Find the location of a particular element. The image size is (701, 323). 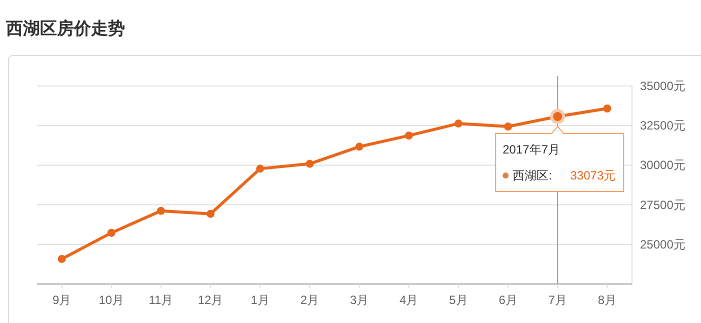

x-tick-label: 1月 is located at coordinates (260, 300).